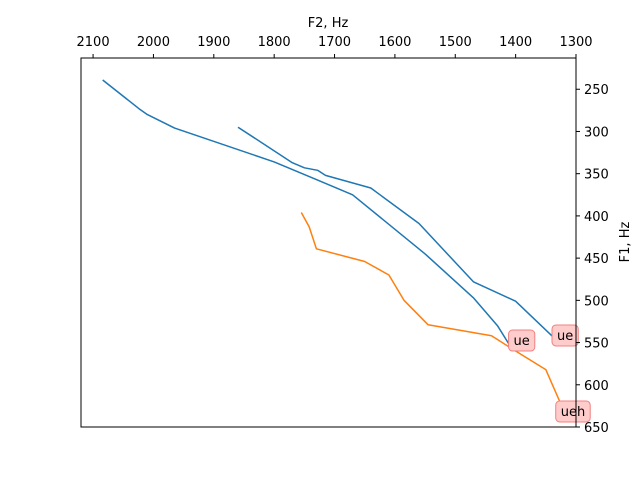  Describe the element at coordinates (596, 259) in the screenshot. I see `y-tick-label: 450` at that location.